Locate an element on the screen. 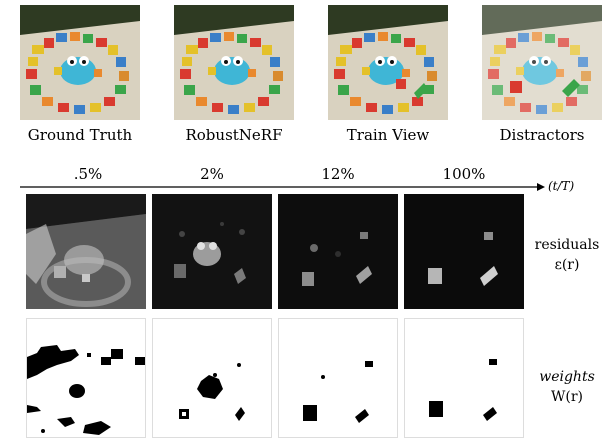 The height and width of the screenshot is (445, 609). image-ground-truth is located at coordinates (80, 62).